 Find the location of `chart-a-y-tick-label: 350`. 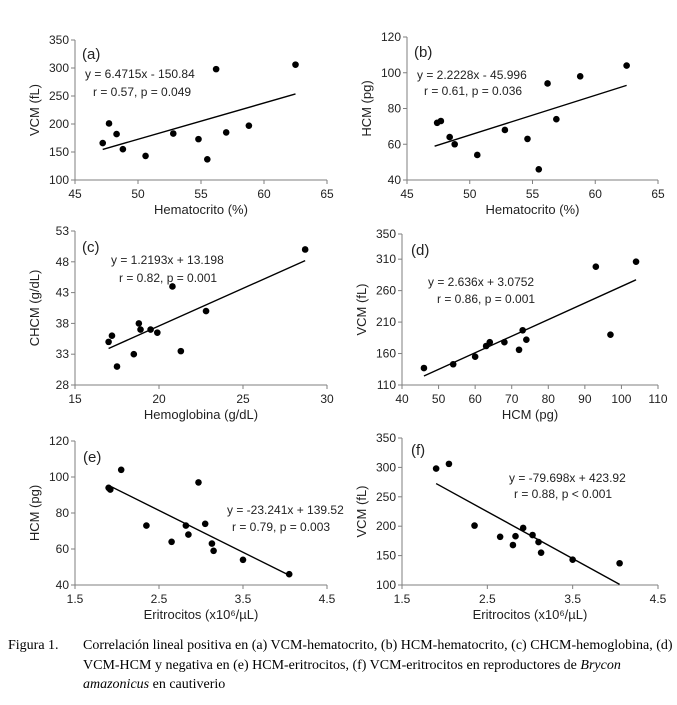

chart-a-y-tick-label: 350 is located at coordinates (59, 40).